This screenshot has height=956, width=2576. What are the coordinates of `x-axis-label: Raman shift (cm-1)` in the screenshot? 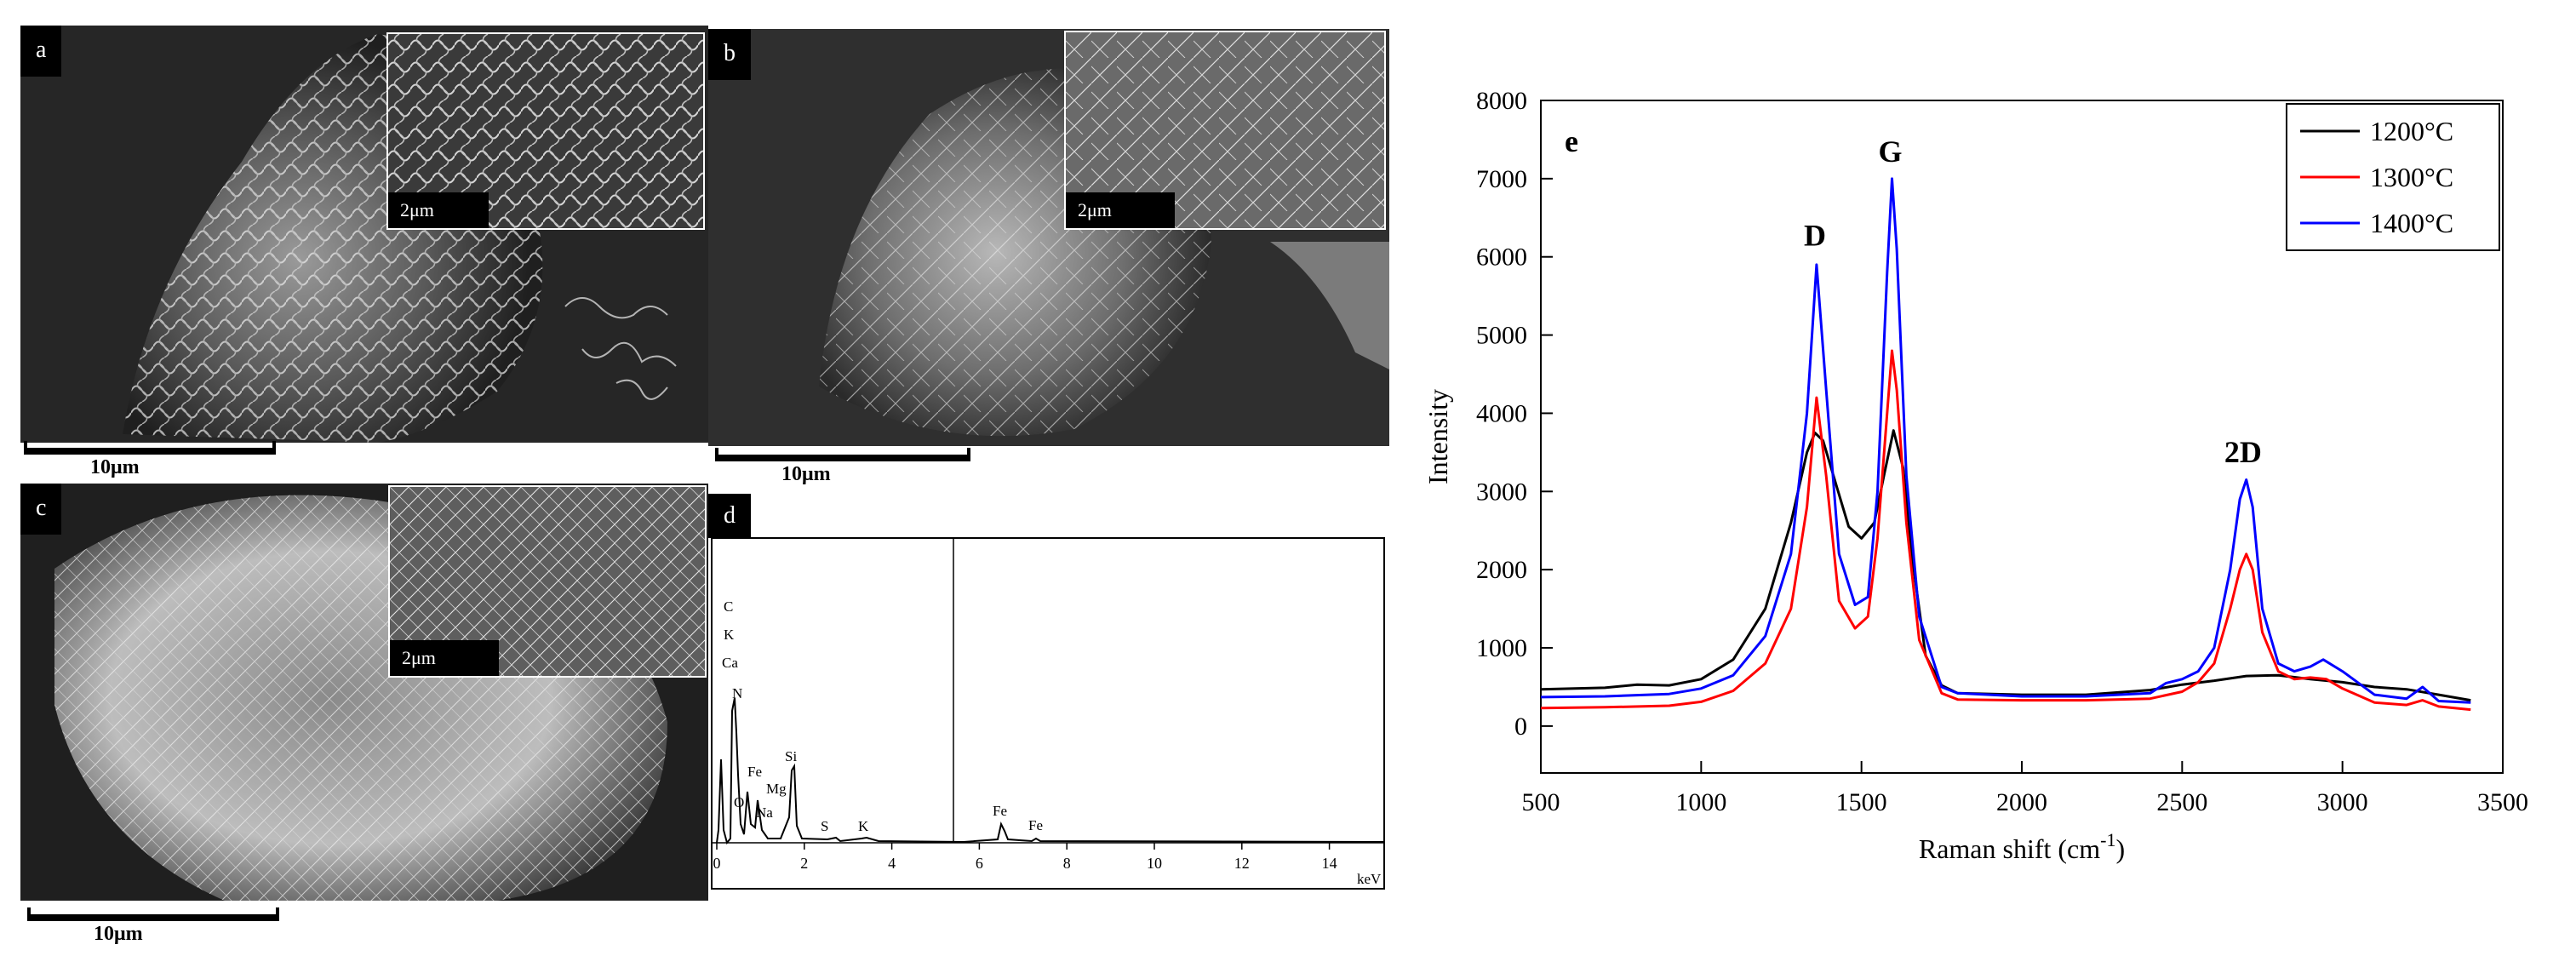 It's located at (2022, 846).